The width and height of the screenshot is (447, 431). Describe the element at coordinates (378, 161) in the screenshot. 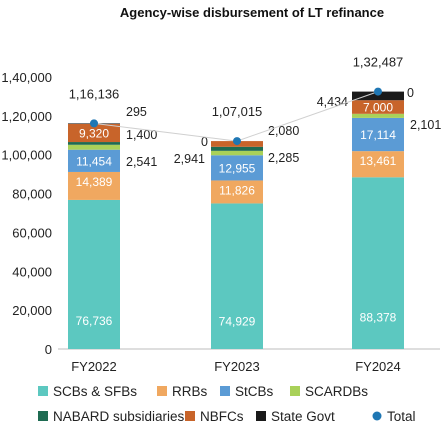

I see `data-label: 13,461` at that location.